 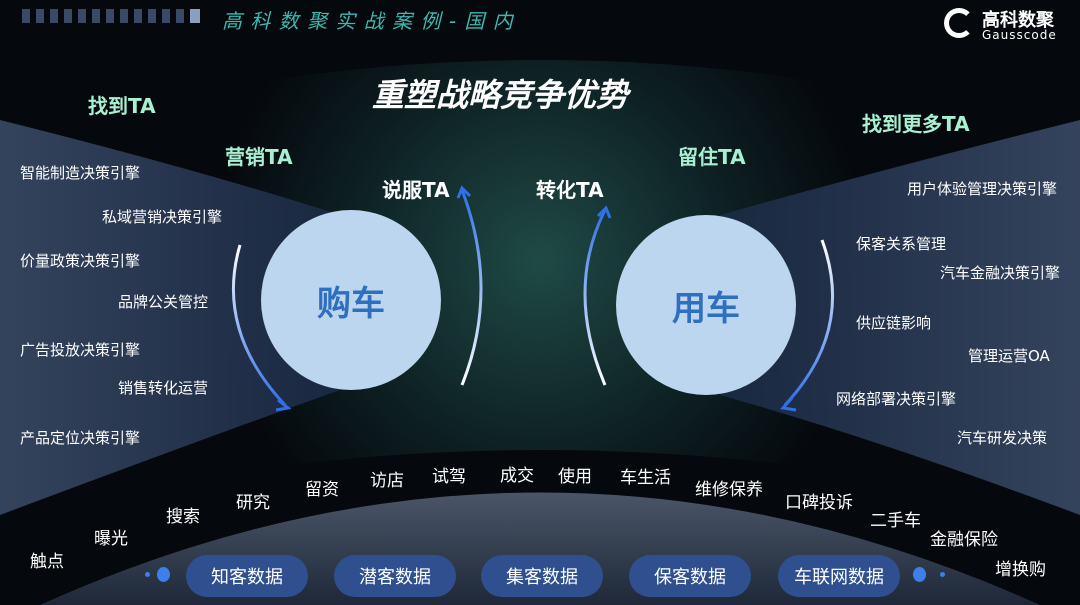 I want to click on circle-buy-car: 购车, so click(x=351, y=300).